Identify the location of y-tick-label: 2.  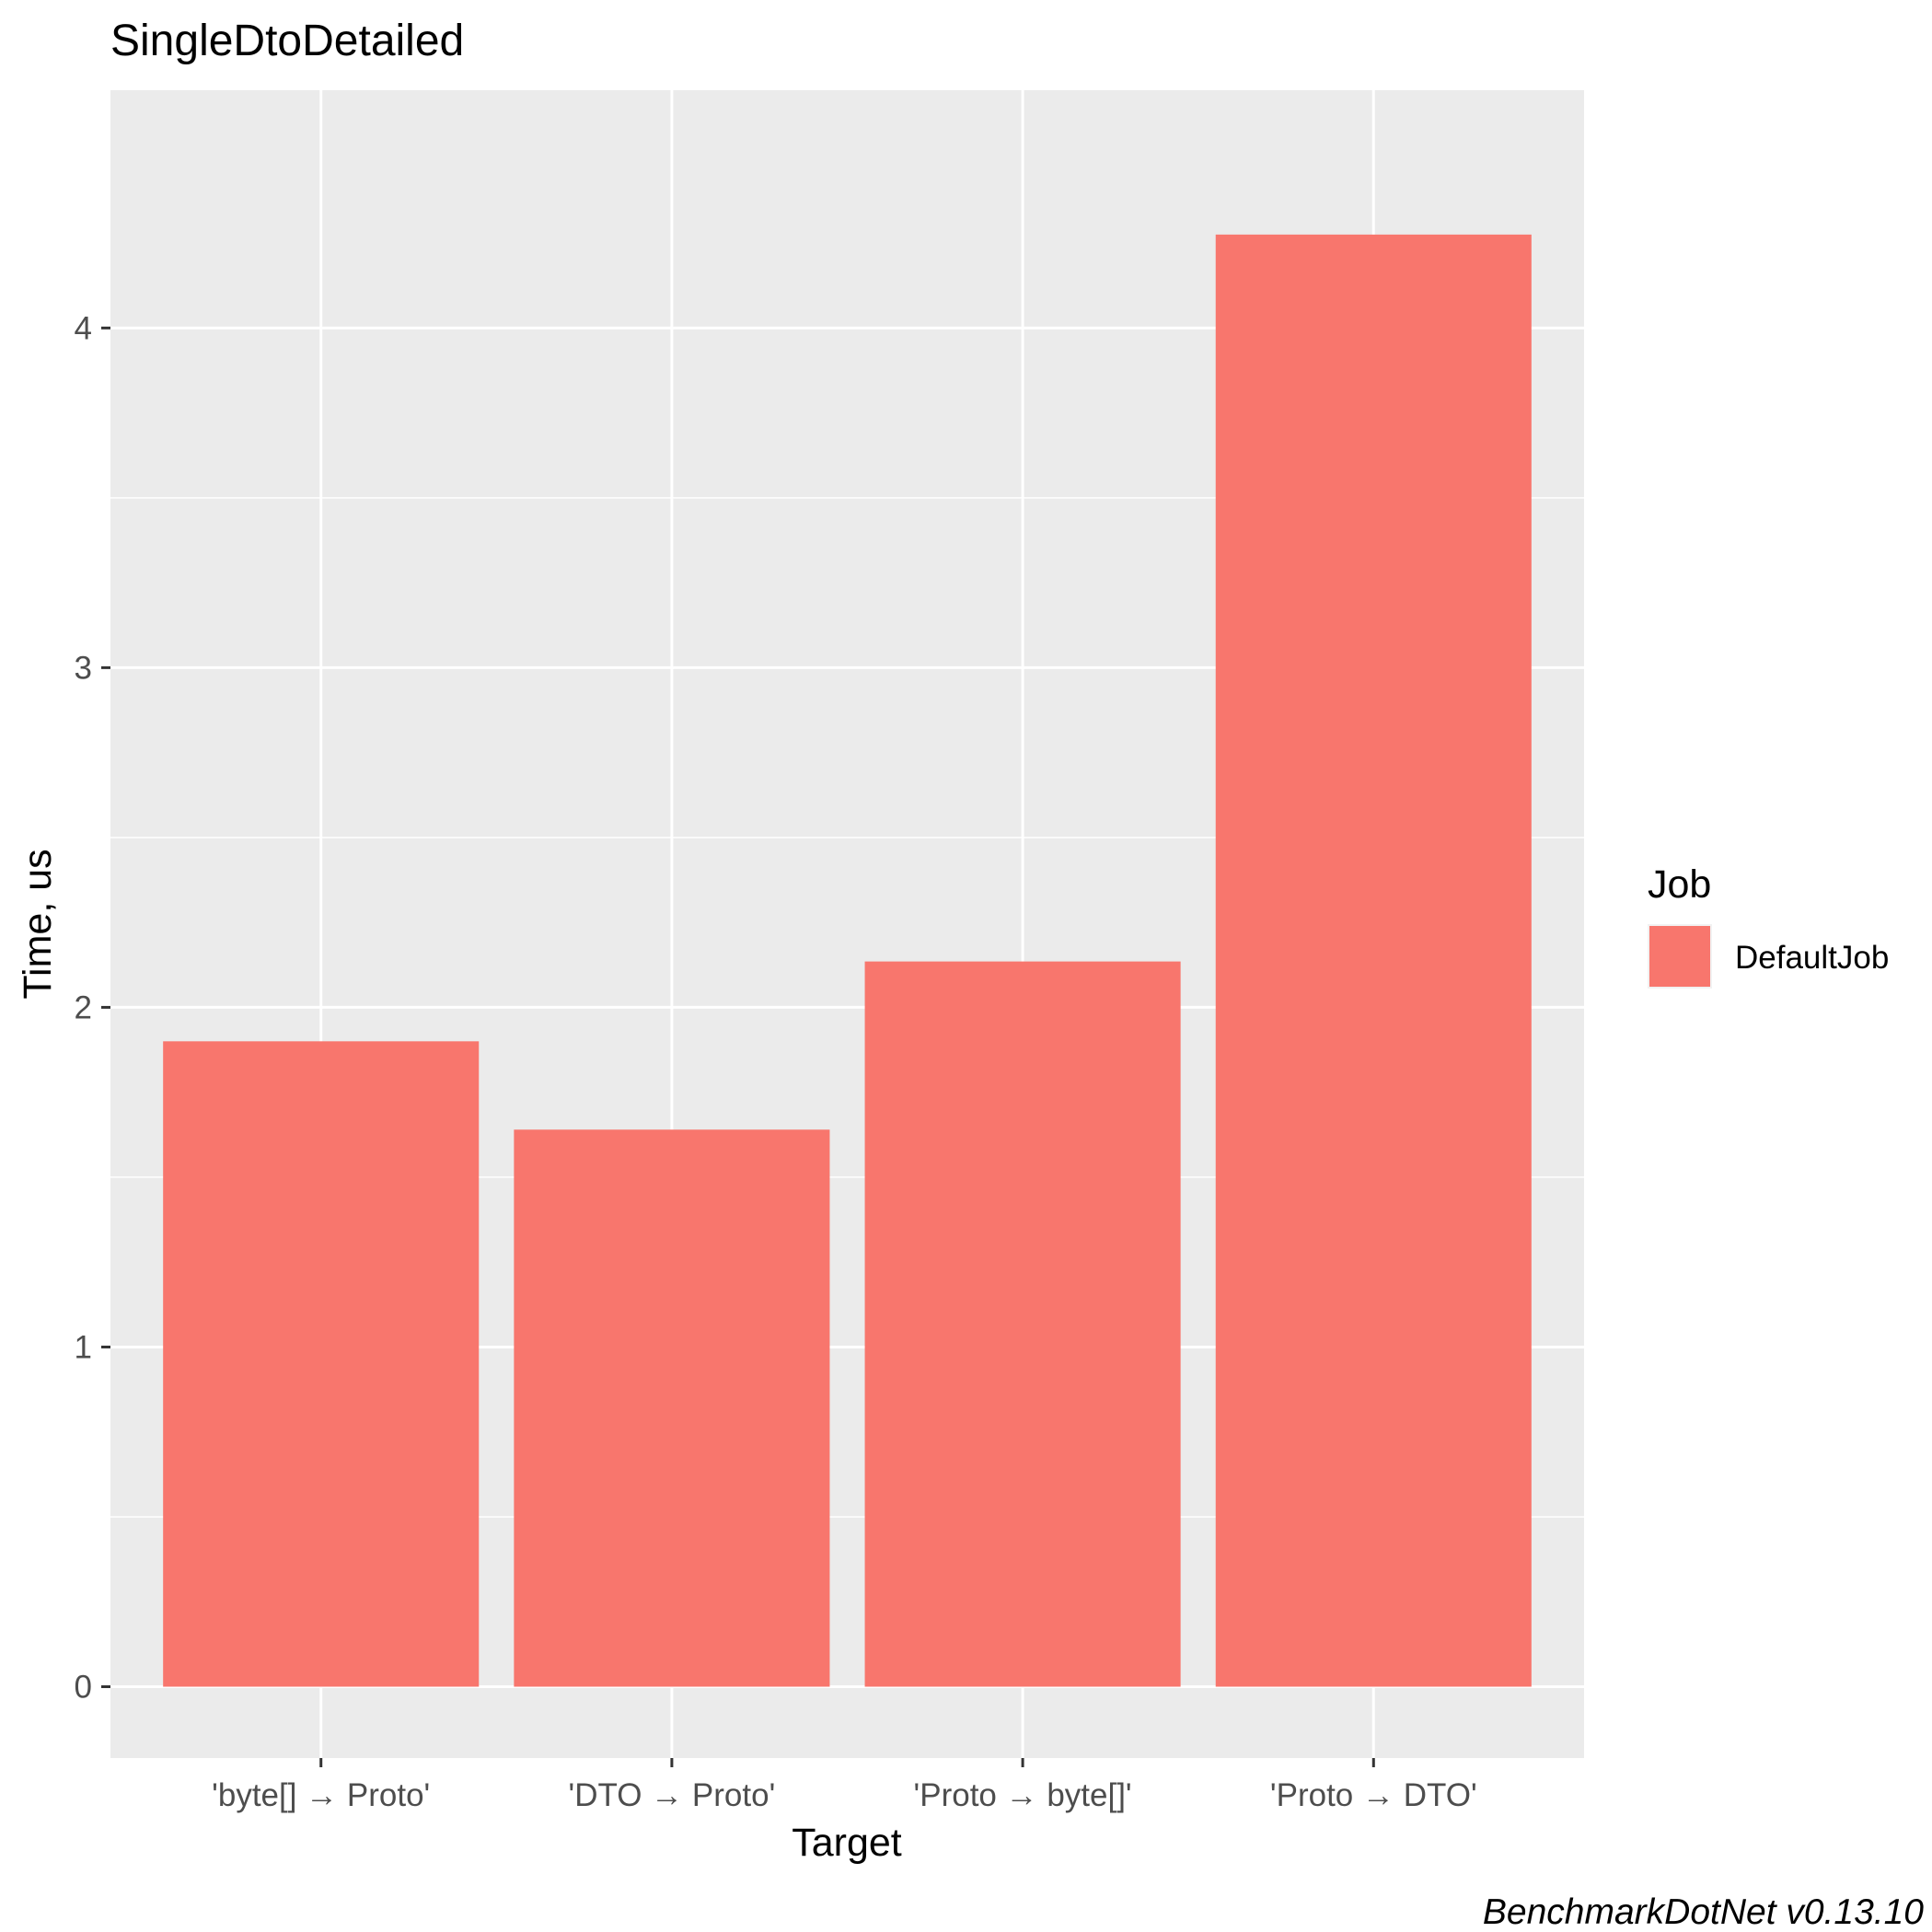
(83, 1007).